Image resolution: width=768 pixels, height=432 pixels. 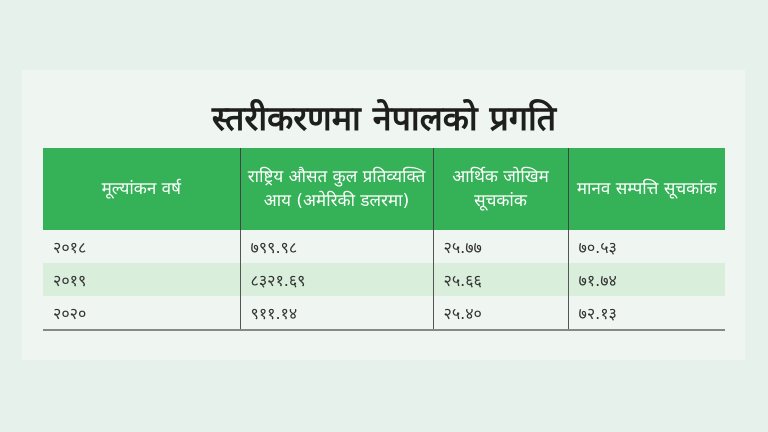 I want to click on table-row: २०२० ९११.१४ २५.४० ७२.१३, so click(x=384, y=313).